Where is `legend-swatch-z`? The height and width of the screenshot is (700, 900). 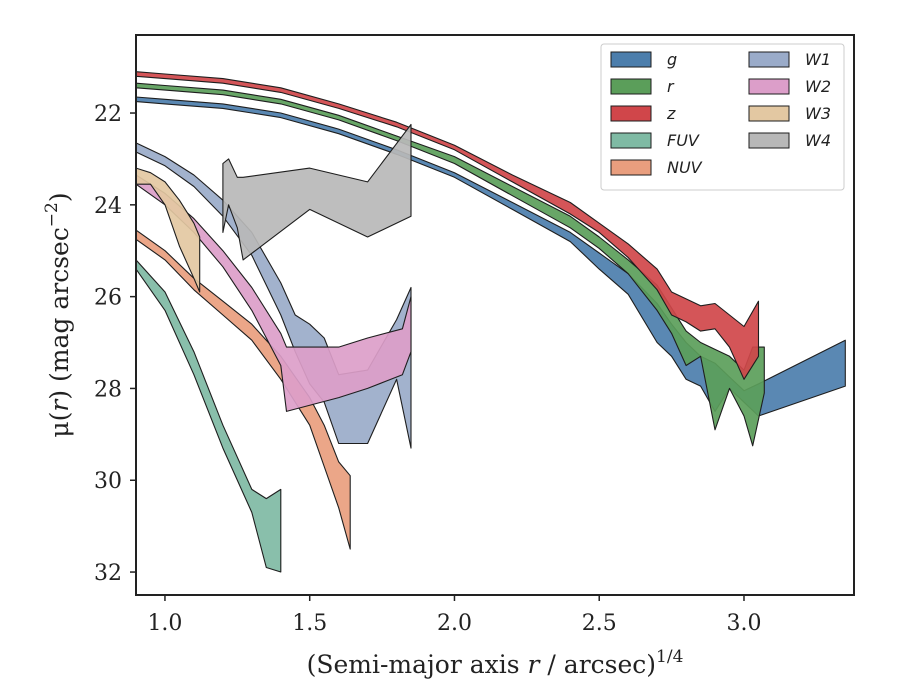
legend-swatch-z is located at coordinates (631, 113).